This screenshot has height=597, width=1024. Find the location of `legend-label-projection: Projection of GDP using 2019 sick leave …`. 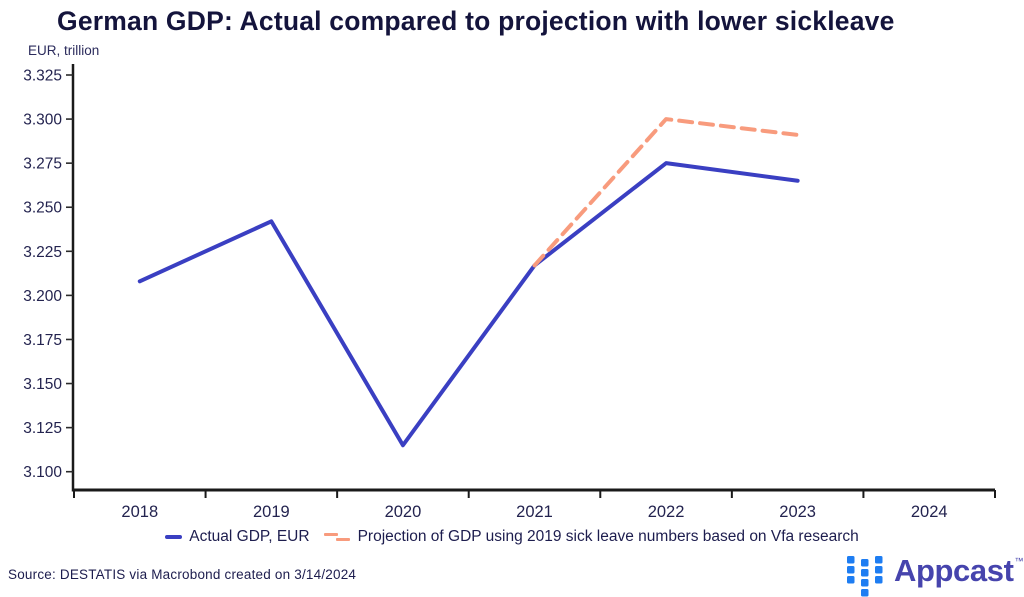

legend-label-projection: Projection of GDP using 2019 sick leave … is located at coordinates (608, 536).